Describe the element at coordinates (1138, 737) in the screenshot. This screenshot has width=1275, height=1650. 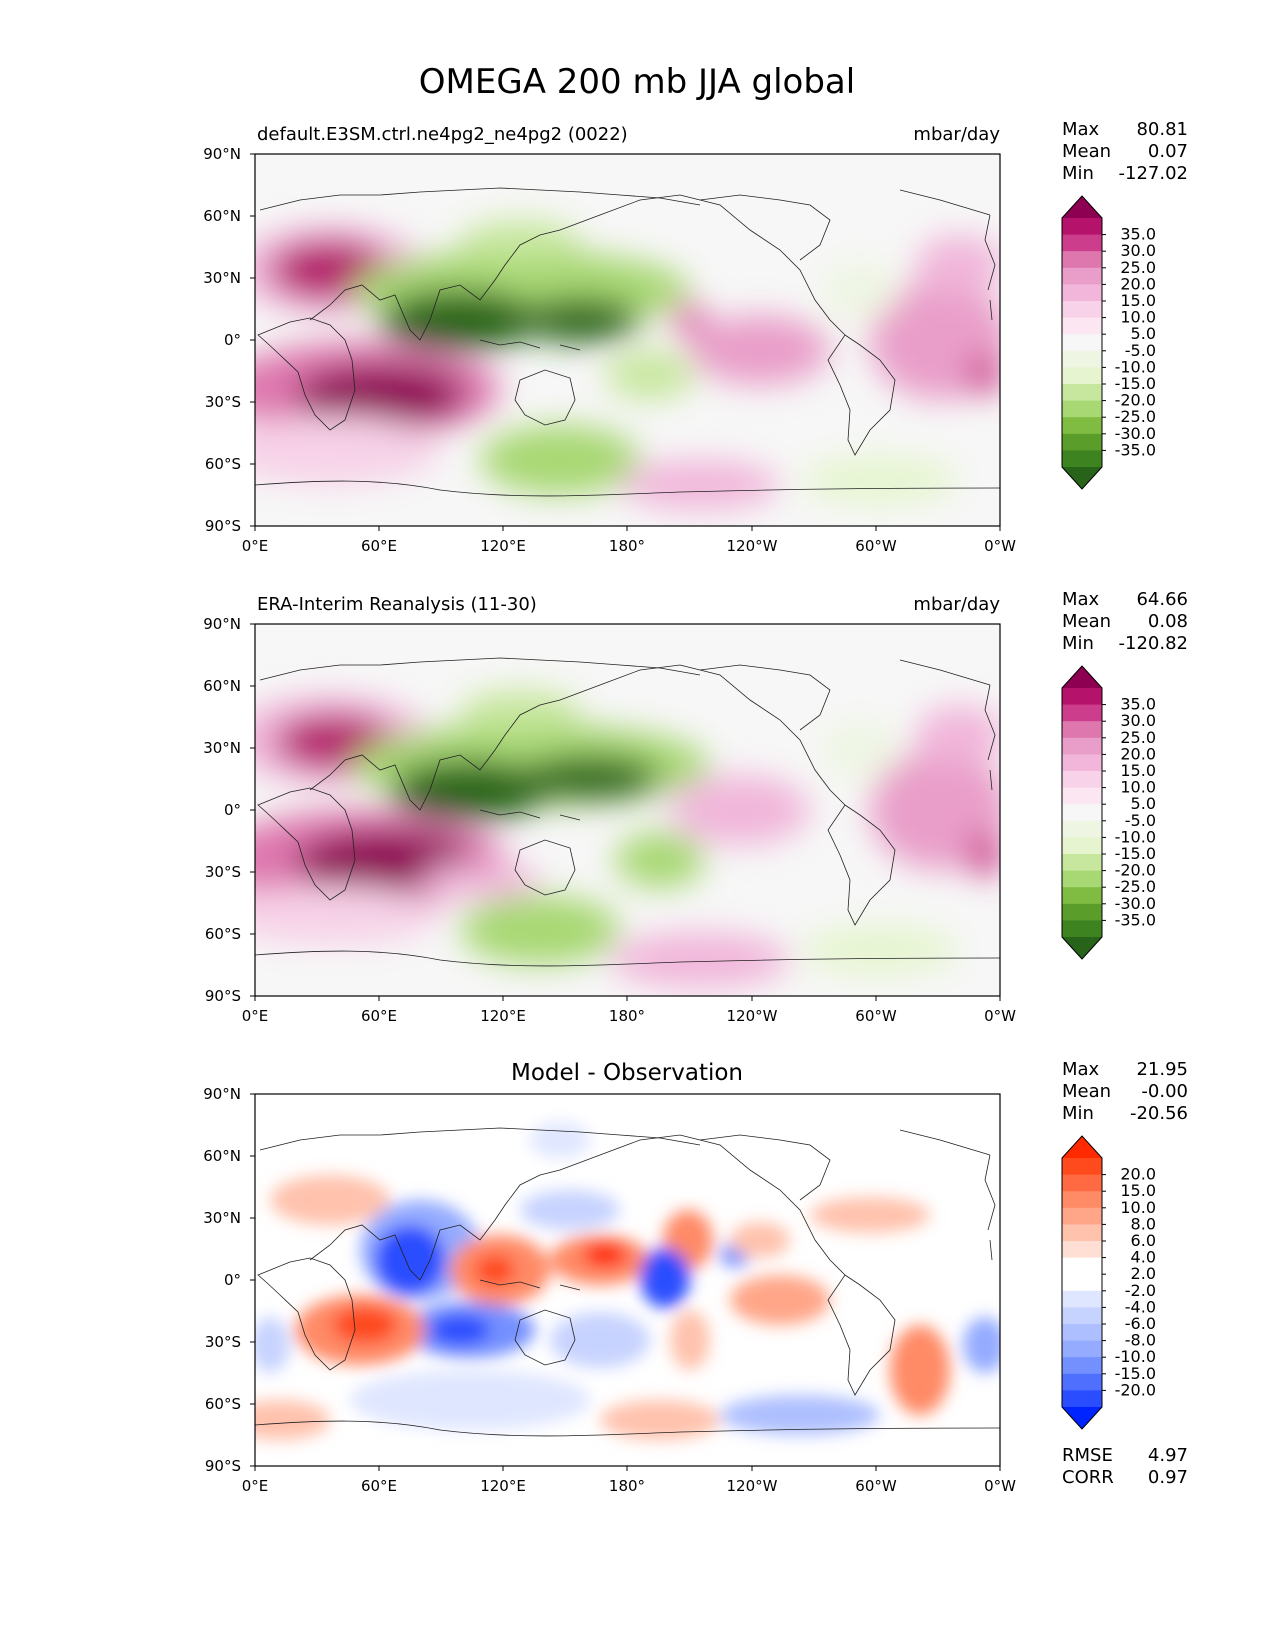
I see `colorbar-tick-label: 25.0` at that location.